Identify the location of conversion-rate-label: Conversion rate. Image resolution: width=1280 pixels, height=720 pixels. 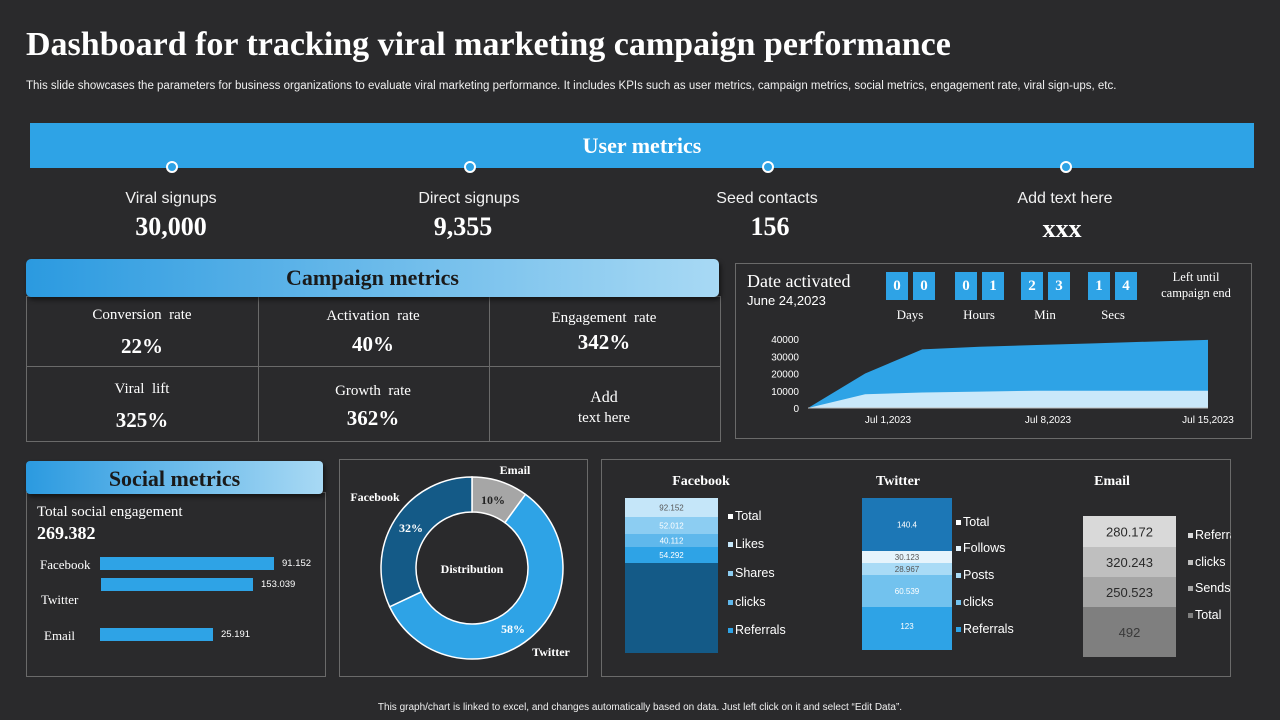
(142, 315).